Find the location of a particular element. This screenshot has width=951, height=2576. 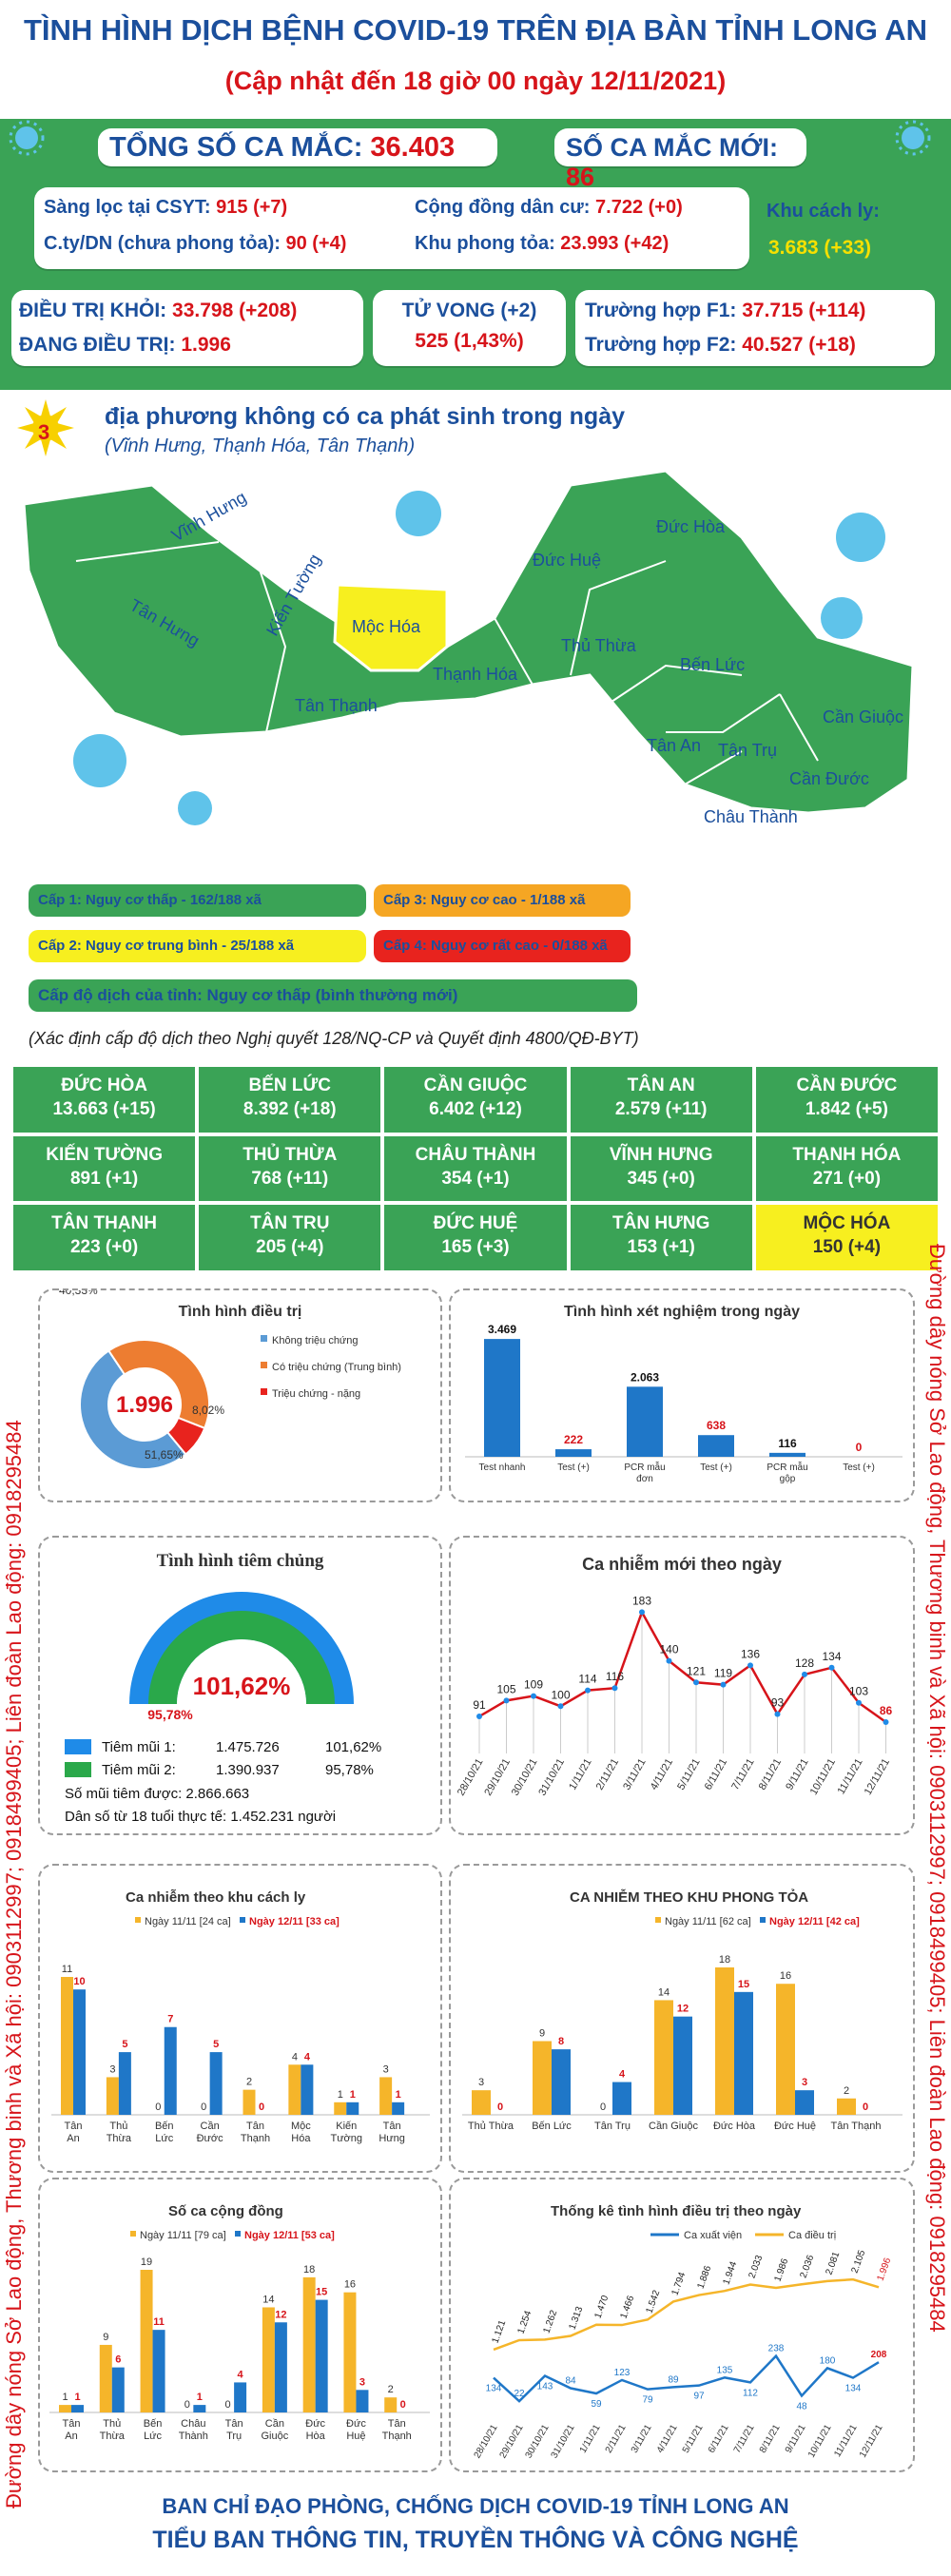

dose1-pct: 101,62% is located at coordinates (353, 1747).